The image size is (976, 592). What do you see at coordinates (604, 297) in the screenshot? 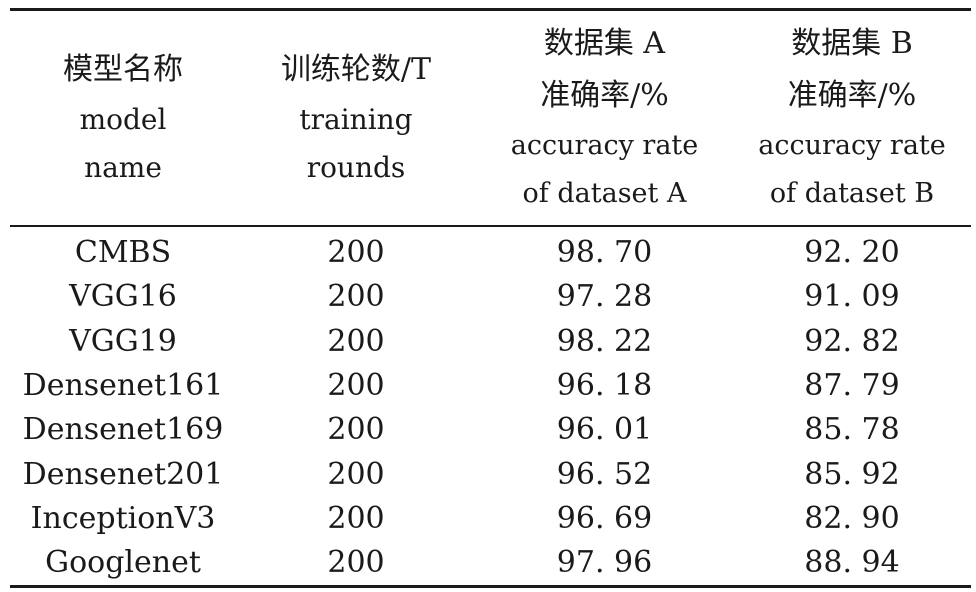
I see `cell-accuracy-a: 97. 28` at bounding box center [604, 297].